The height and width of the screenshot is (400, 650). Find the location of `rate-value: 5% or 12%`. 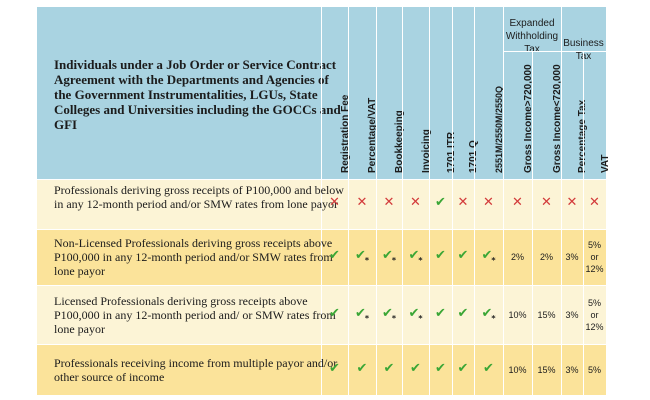

rate-value: 5% or 12% is located at coordinates (594, 315).